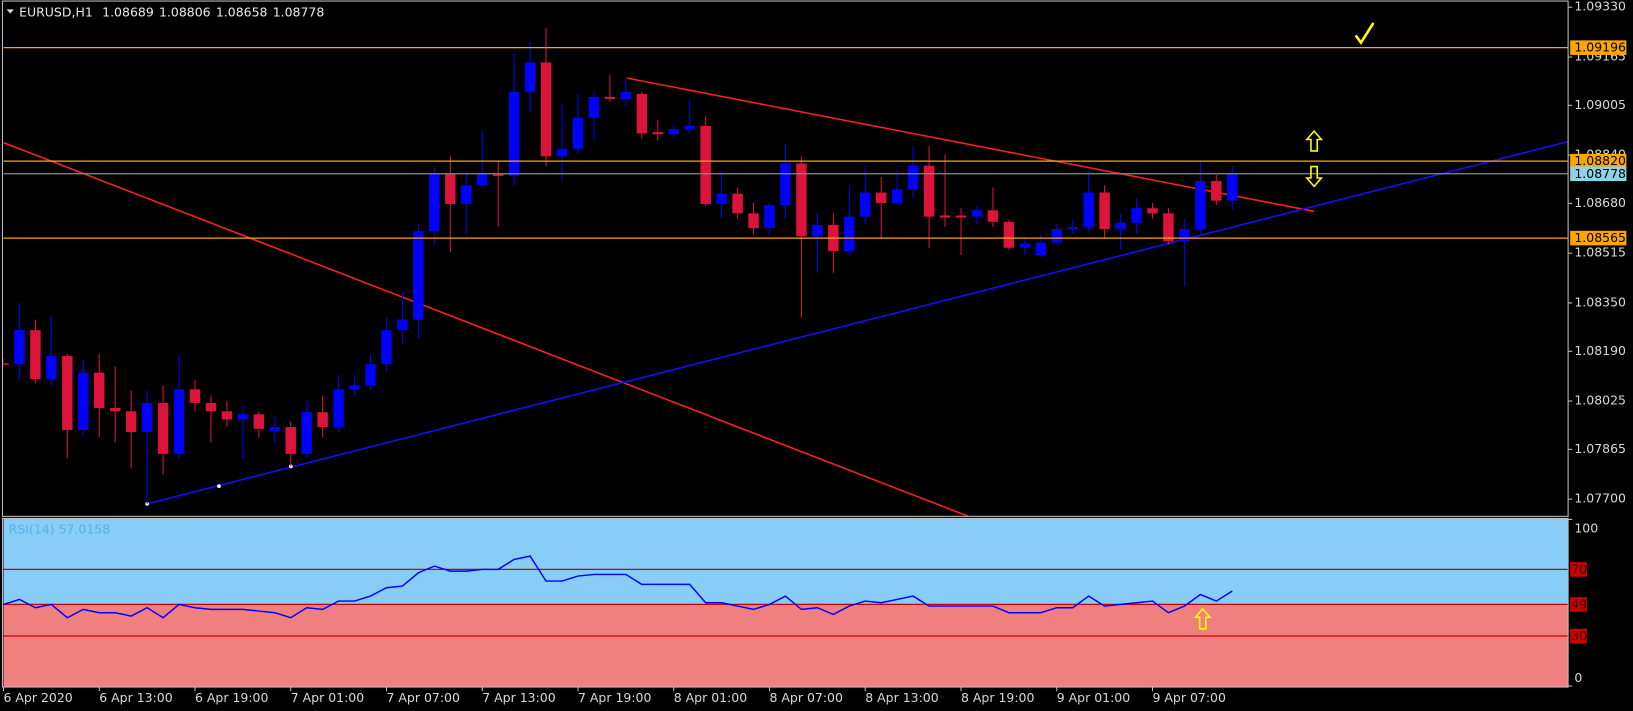  Describe the element at coordinates (128, 11) in the screenshot. I see `header-value: 1.08689` at that location.